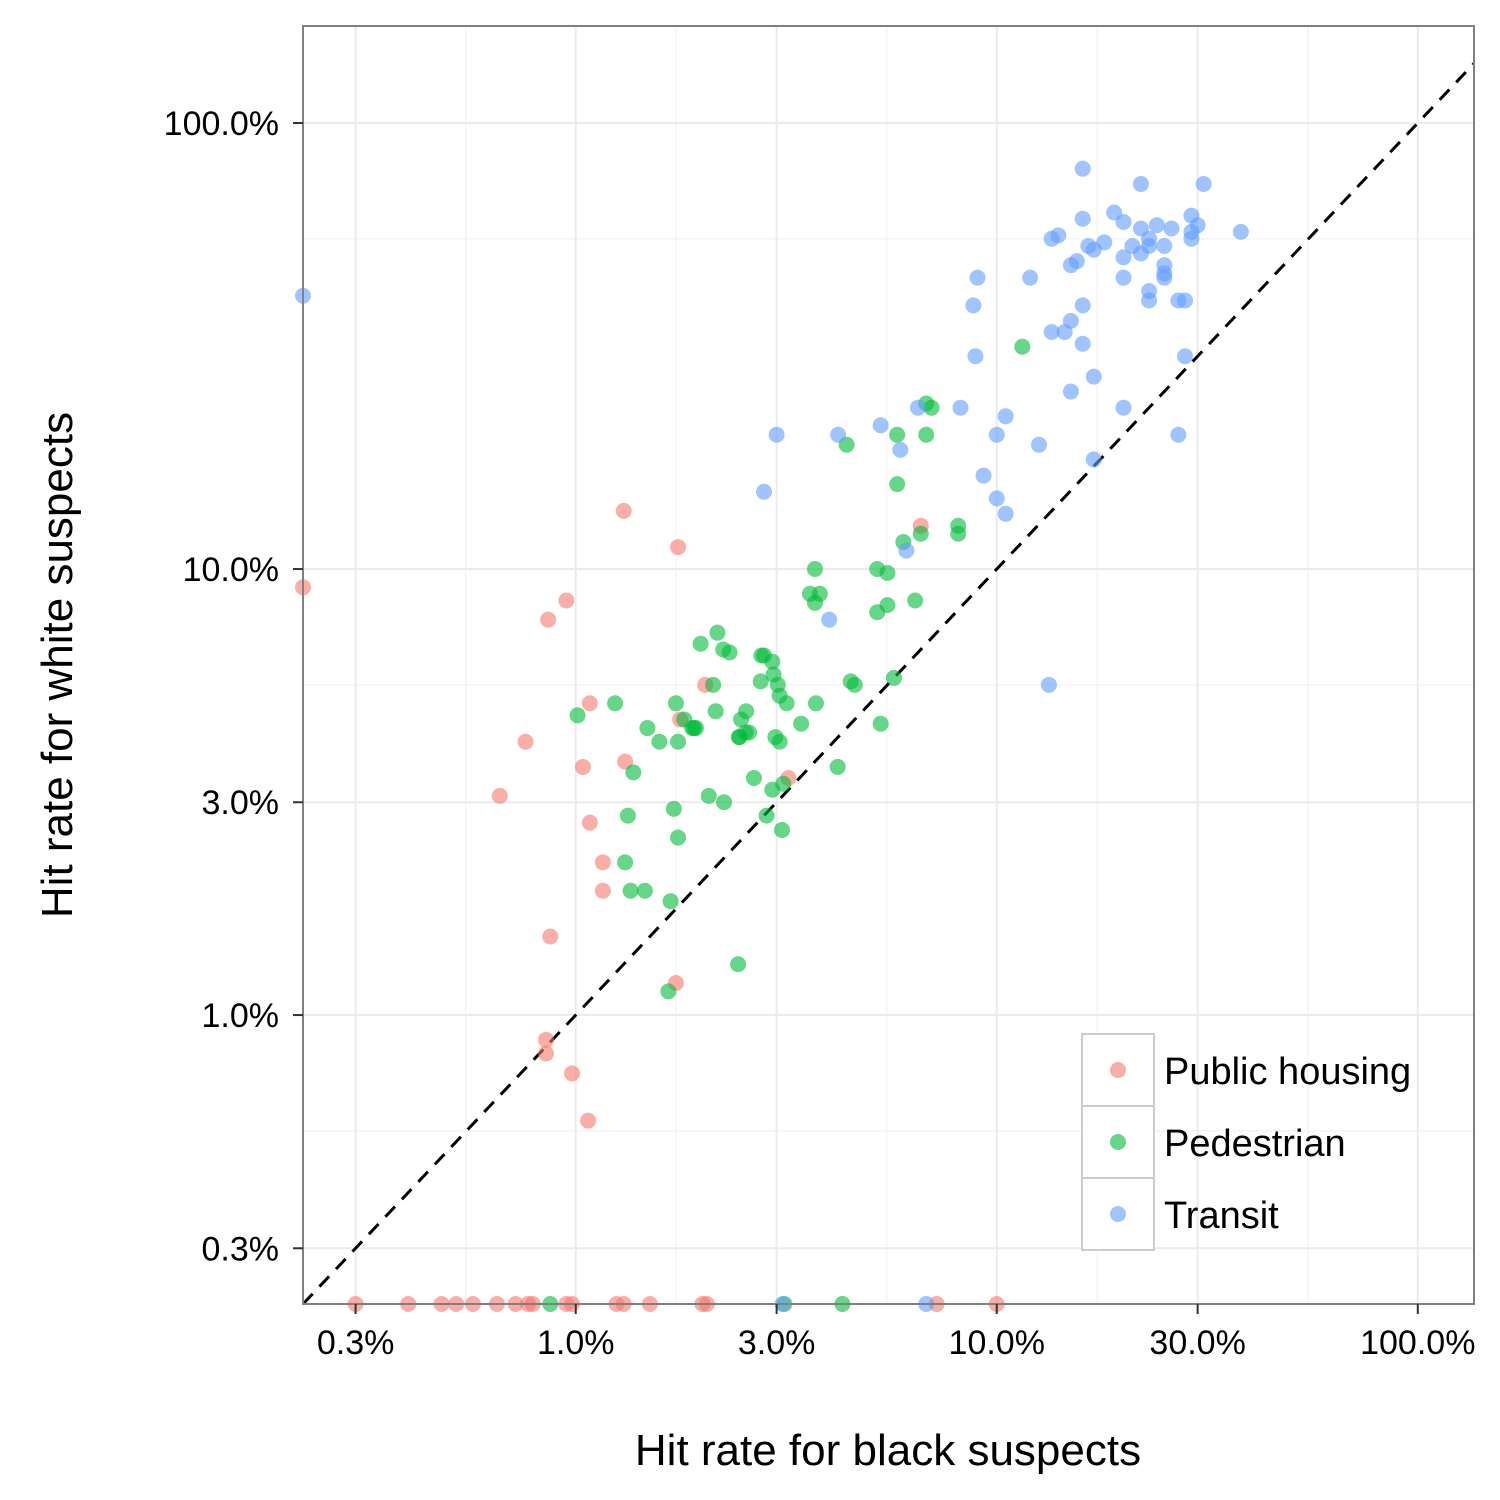 This screenshot has width=1500, height=1500. Describe the element at coordinates (997, 1343) in the screenshot. I see `x-tick-label: 10.0%` at that location.